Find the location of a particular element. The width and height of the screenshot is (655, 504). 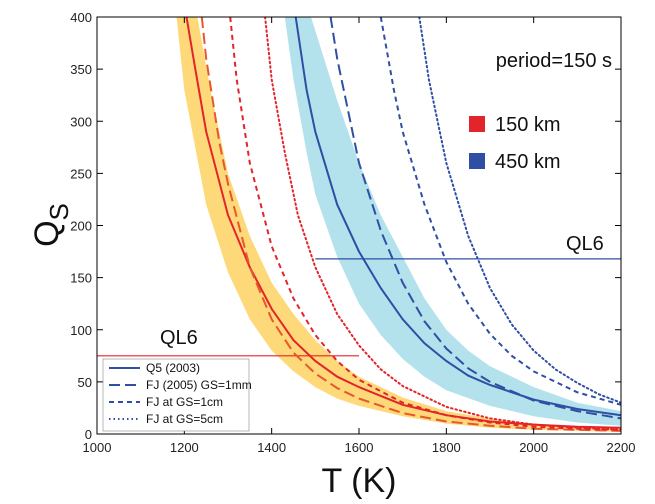

y-tick-label: 100 is located at coordinates (81, 330).